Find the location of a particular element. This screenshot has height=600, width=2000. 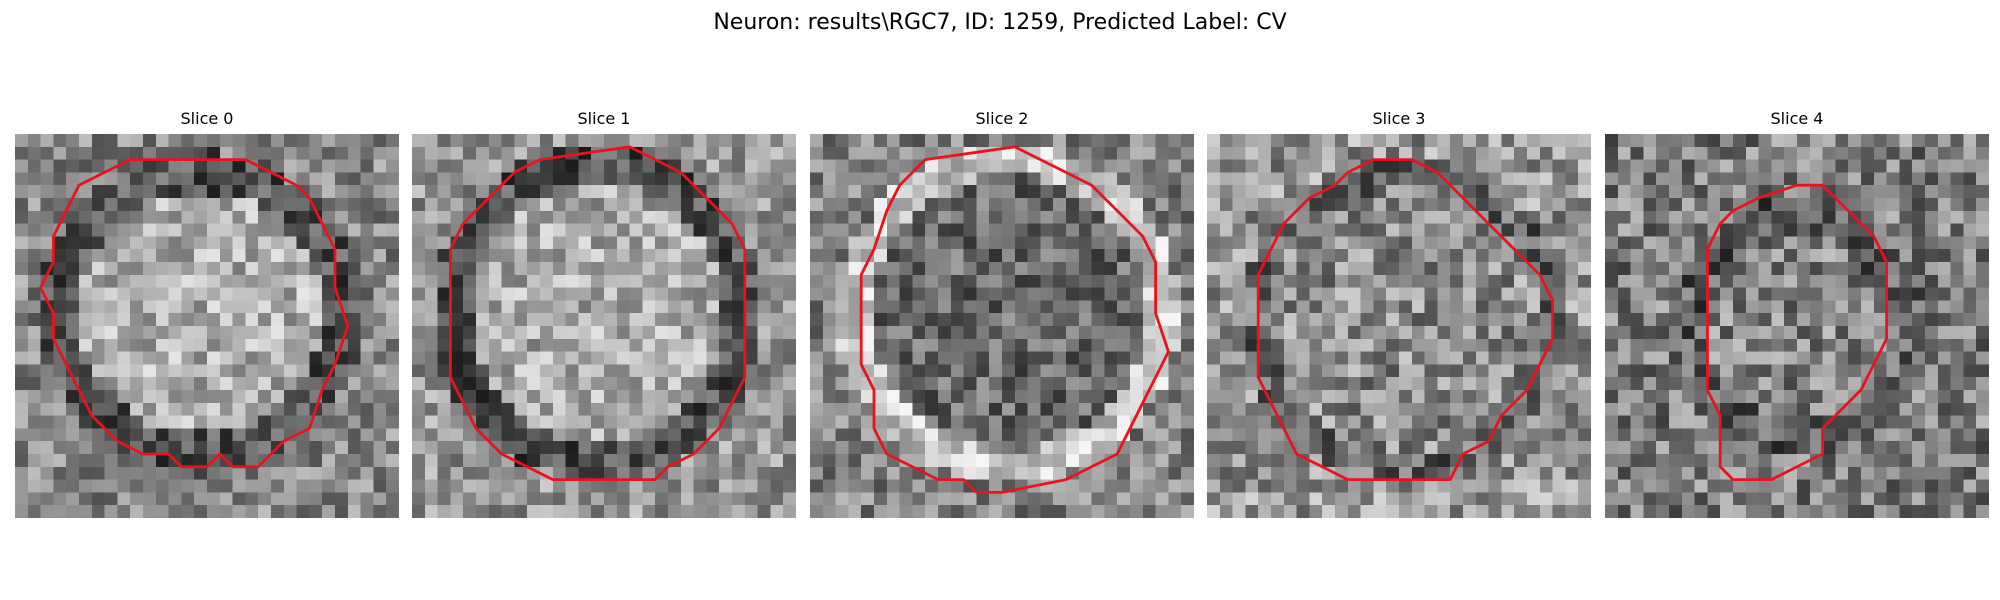

slice-title: Slice 0 is located at coordinates (207, 118).